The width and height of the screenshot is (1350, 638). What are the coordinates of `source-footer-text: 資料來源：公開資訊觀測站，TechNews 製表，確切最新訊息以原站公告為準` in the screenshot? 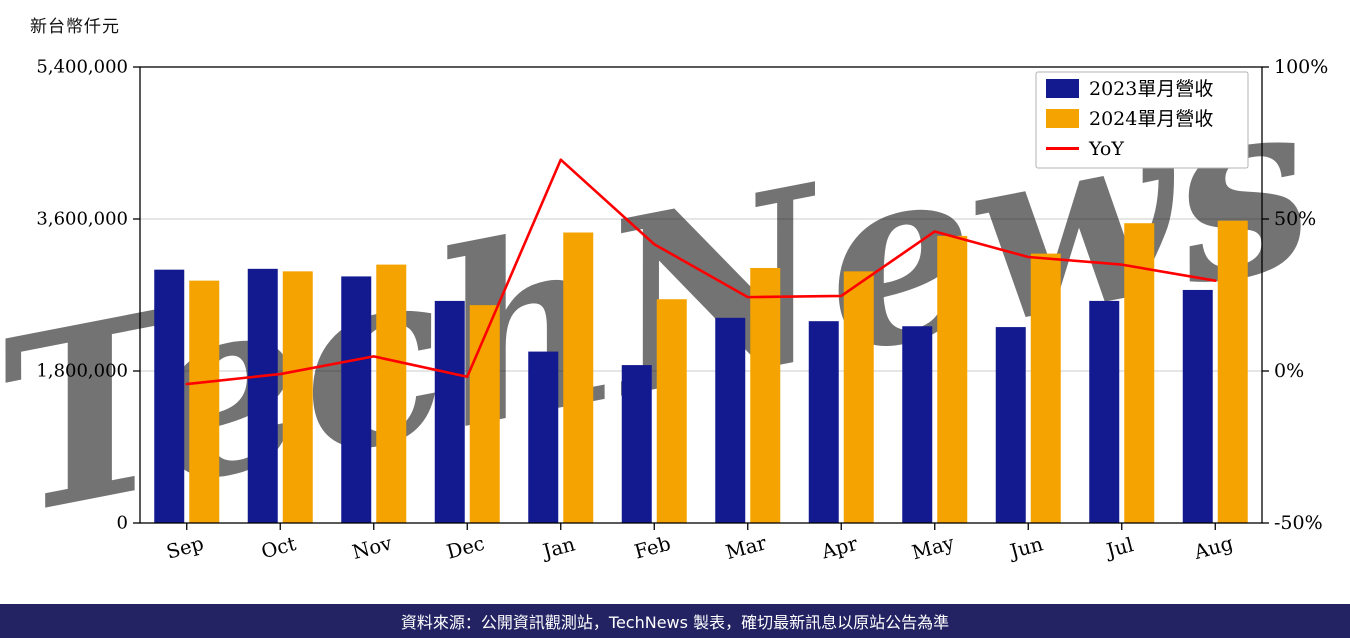 It's located at (675, 622).